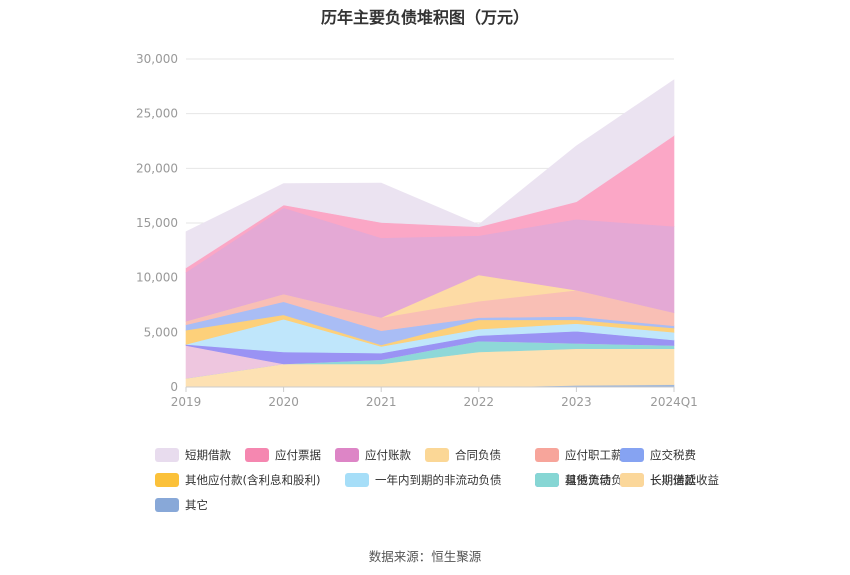  Describe the element at coordinates (157, 59) in the screenshot. I see `y-tick-label: 30,000` at that location.